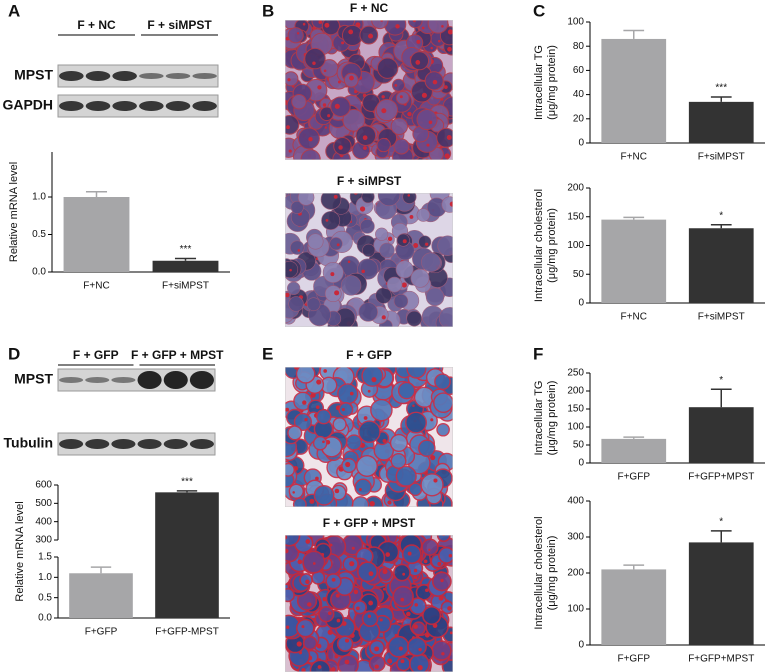 The width and height of the screenshot is (771, 672). Describe the element at coordinates (268, 10) in the screenshot. I see `panel-label: B` at that location.